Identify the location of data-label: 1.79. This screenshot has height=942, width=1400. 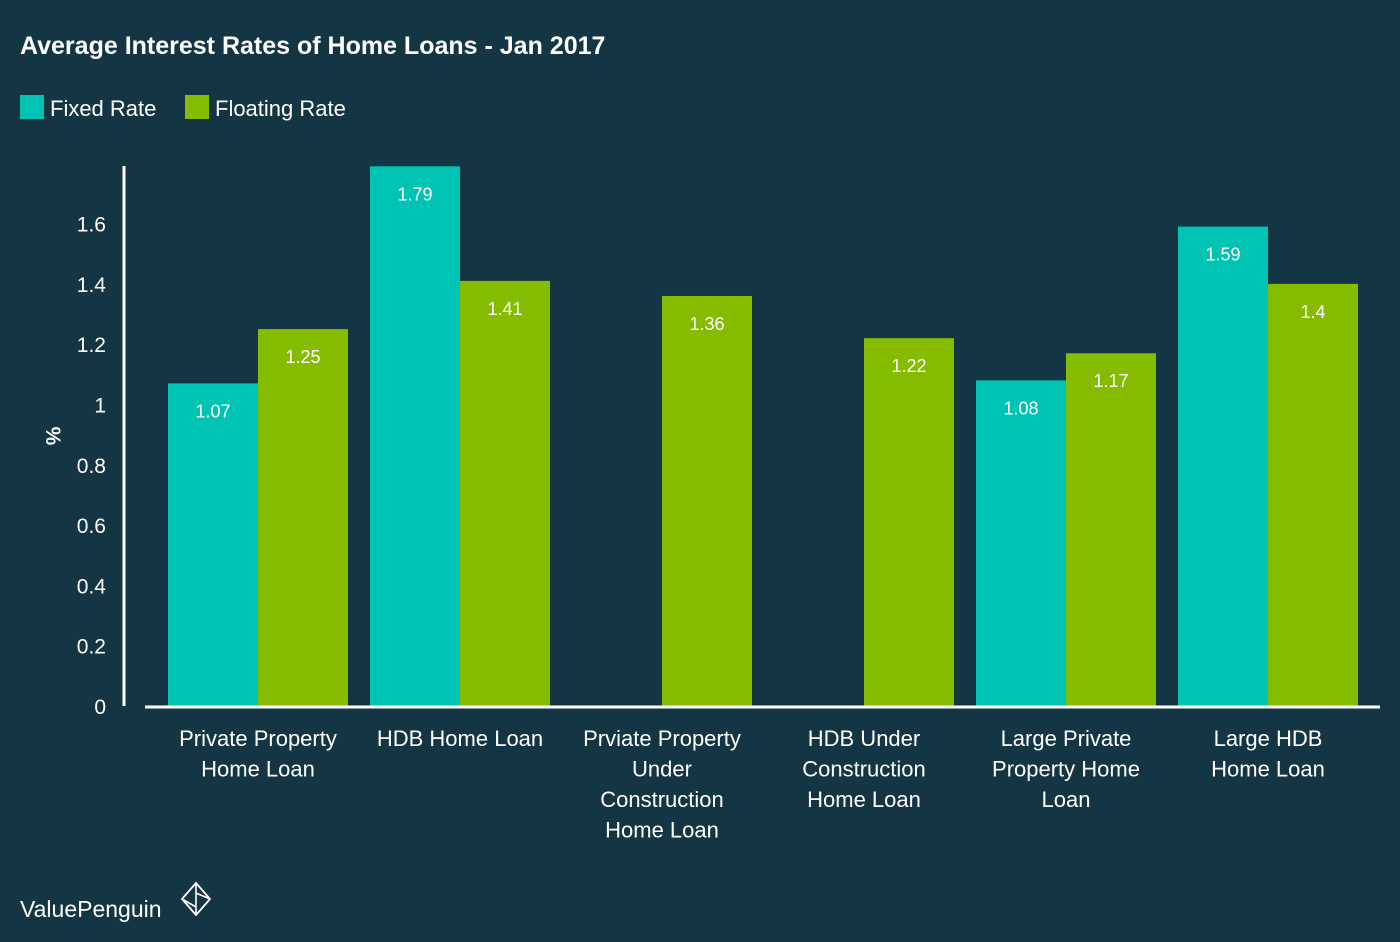
(414, 194).